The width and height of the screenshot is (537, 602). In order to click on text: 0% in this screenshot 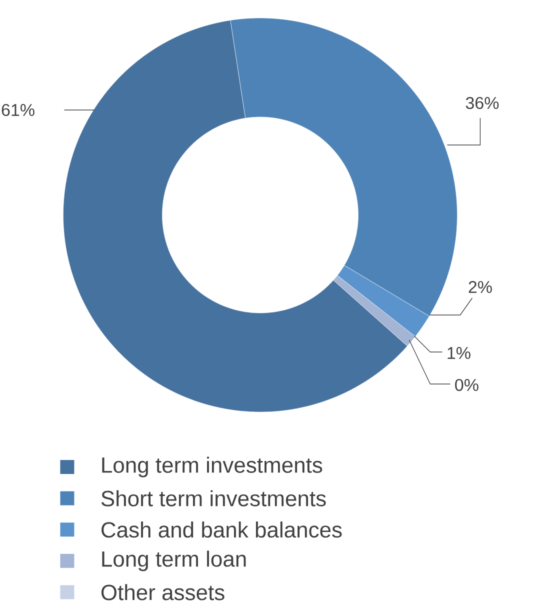, I will do `click(466, 385)`.